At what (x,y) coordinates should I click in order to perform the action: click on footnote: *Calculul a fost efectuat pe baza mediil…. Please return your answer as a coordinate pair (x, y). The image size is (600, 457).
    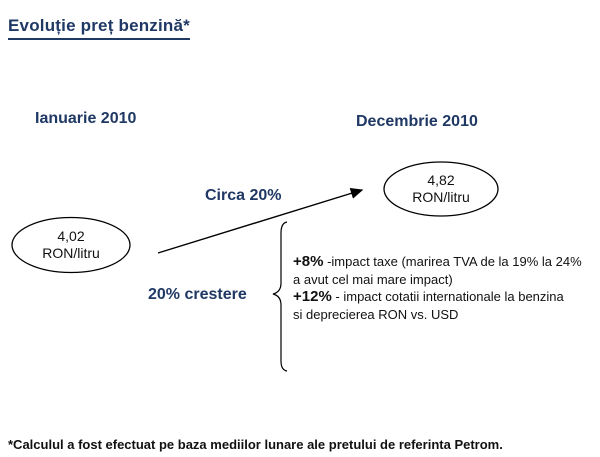
    Looking at the image, I should click on (255, 444).